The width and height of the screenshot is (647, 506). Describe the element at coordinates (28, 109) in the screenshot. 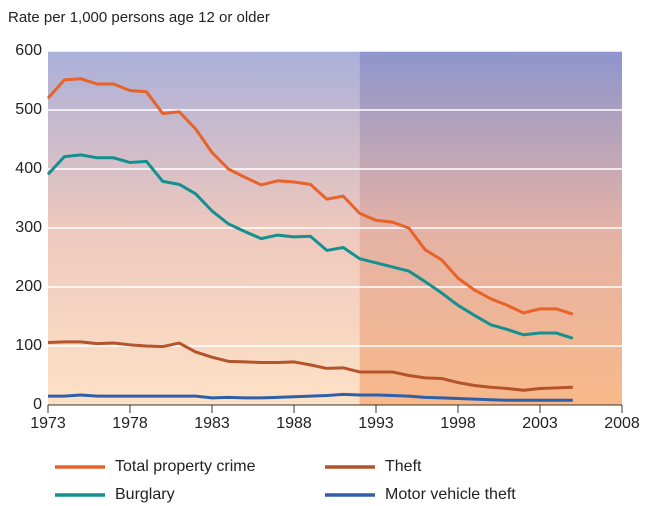

I see `y-tick-label: 500` at that location.